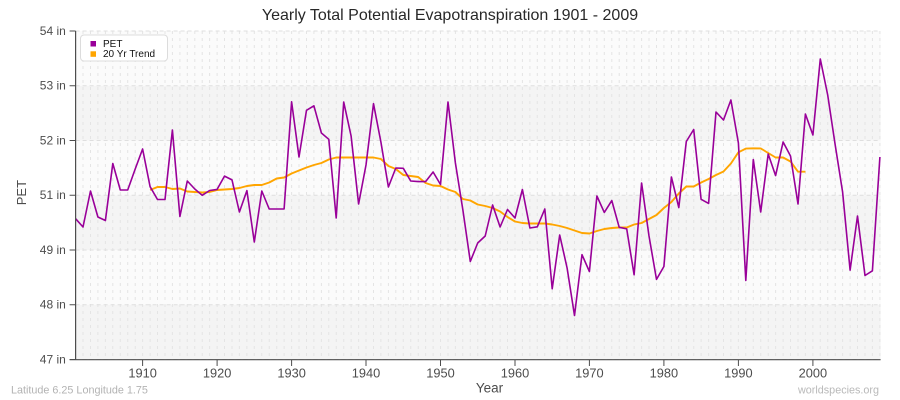 Image resolution: width=900 pixels, height=400 pixels. Describe the element at coordinates (53, 86) in the screenshot. I see `svg-text: 53 in` at that location.